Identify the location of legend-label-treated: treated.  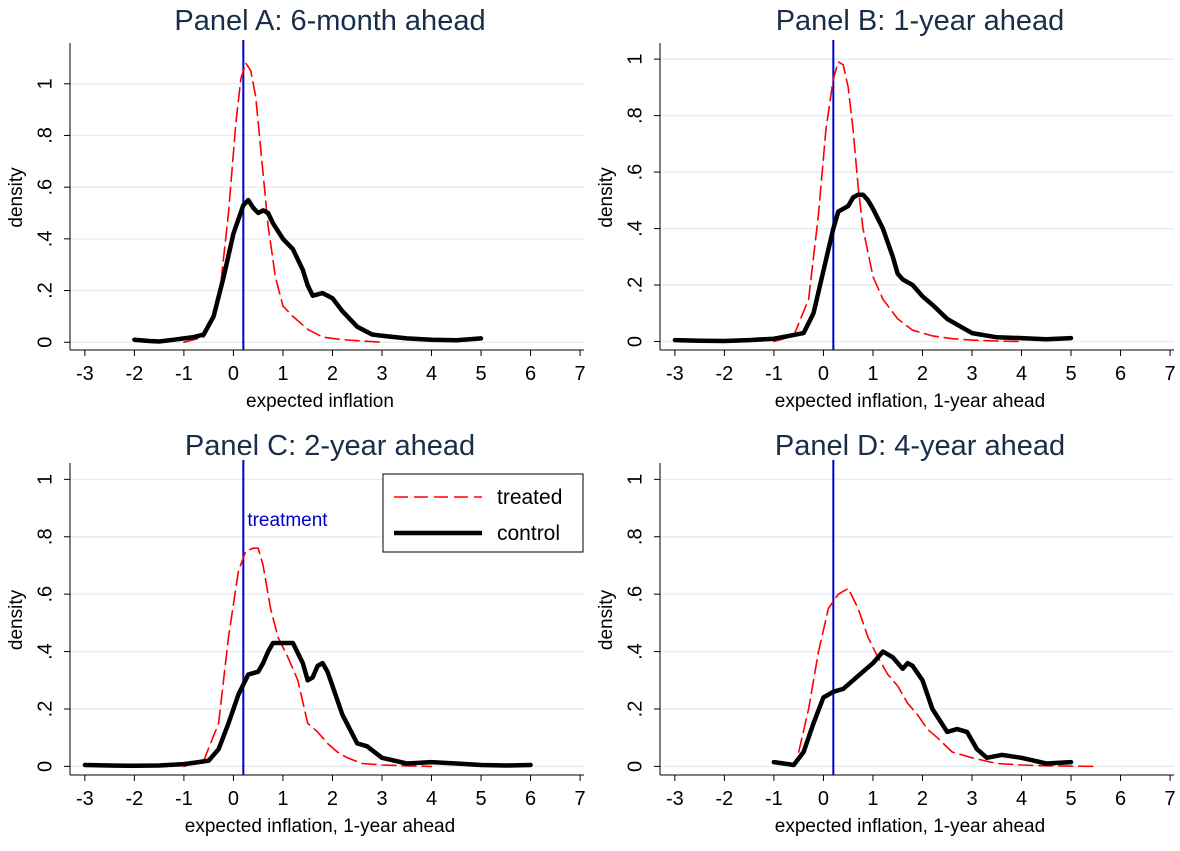
(529, 497).